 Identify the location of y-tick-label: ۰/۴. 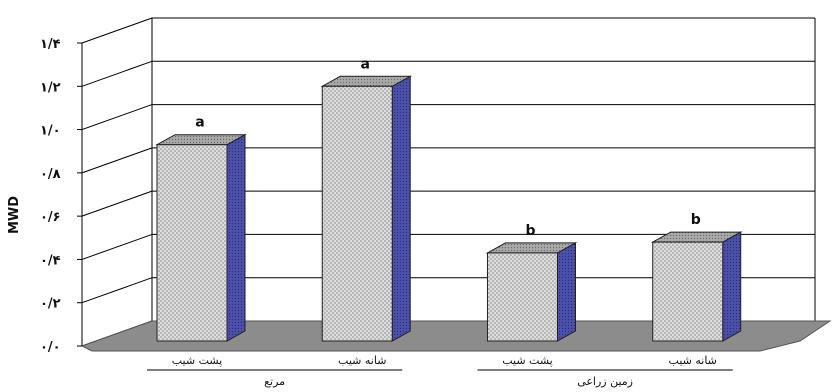
(50, 260).